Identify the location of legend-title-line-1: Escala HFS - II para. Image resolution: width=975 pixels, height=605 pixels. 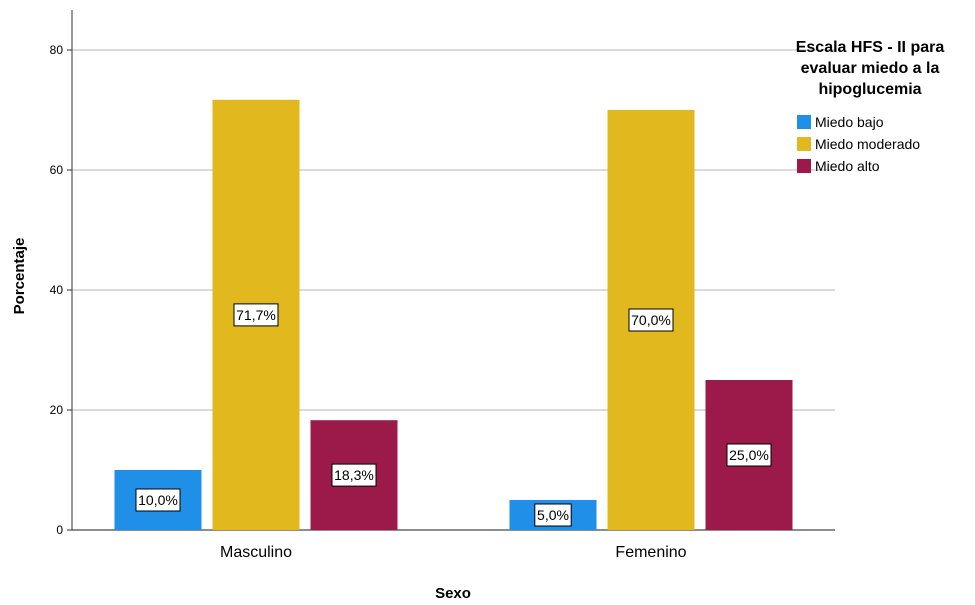
(870, 47).